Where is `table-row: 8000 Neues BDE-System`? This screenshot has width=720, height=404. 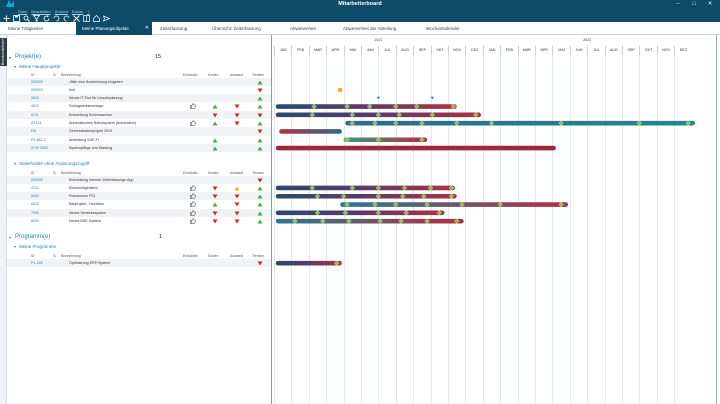 table-row: 8000 Neues BDE-System is located at coordinates (139, 221).